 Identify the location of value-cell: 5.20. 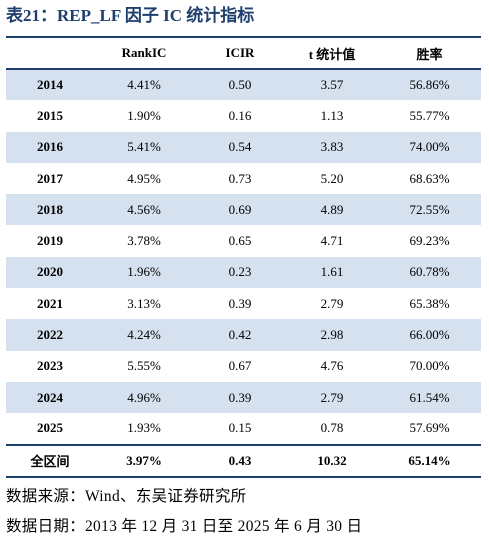
(332, 178).